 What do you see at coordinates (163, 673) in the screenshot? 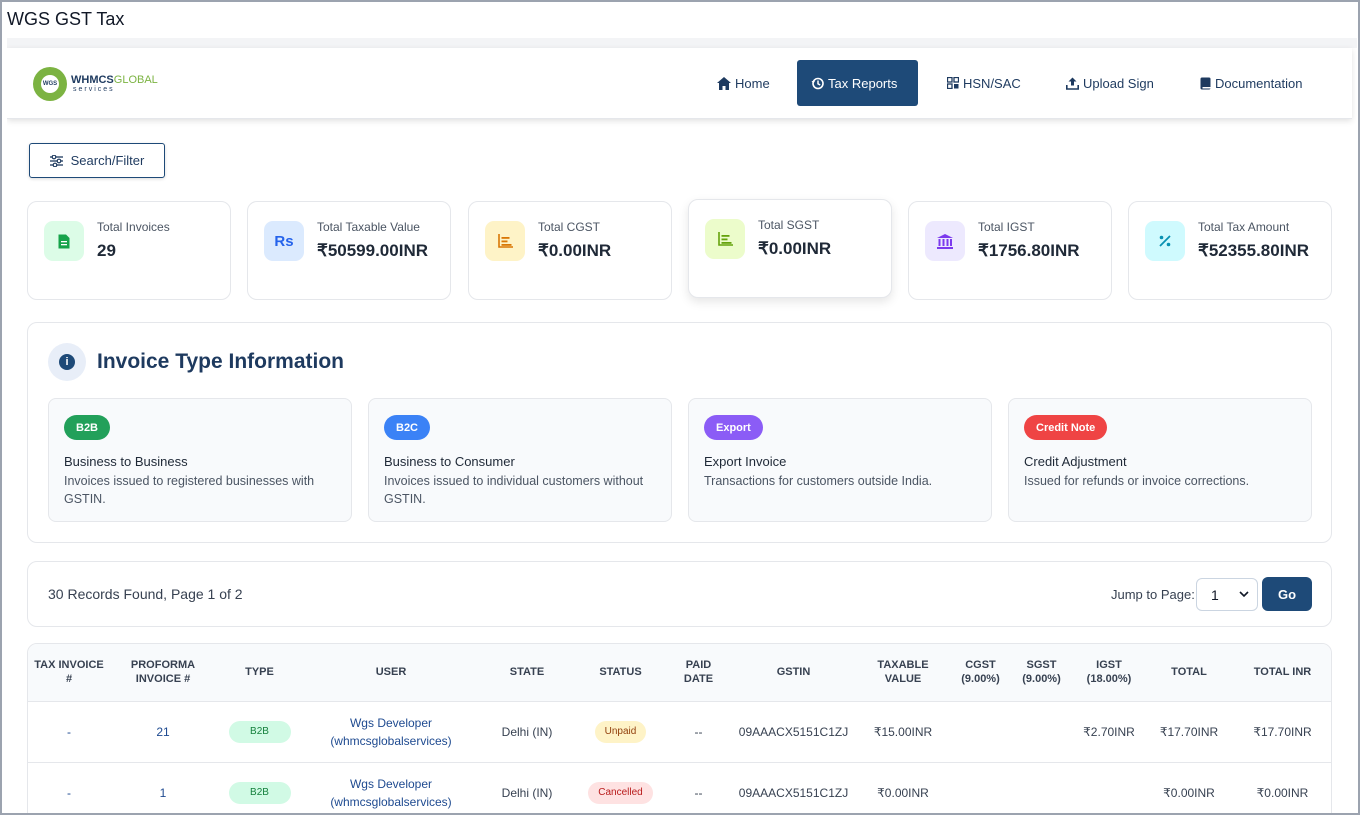
I see `col-header: PROFORMA INVOICE #` at bounding box center [163, 673].